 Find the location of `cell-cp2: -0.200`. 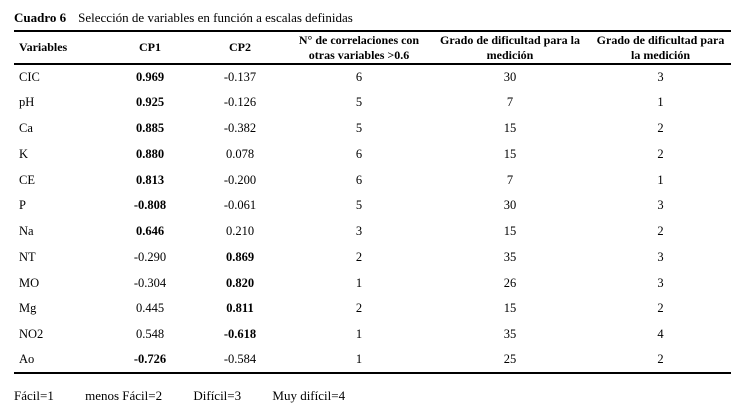

cell-cp2: -0.200 is located at coordinates (240, 179).